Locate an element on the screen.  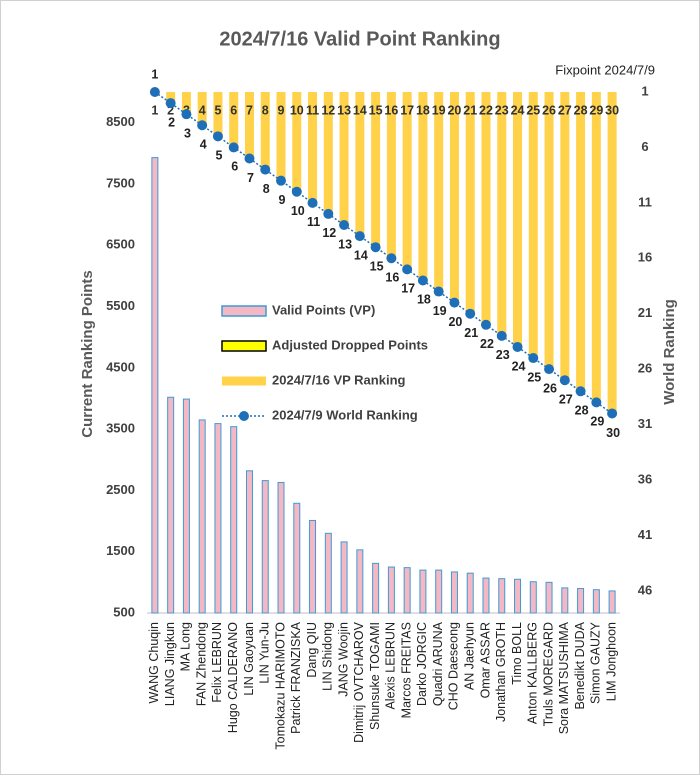
ranking-label: 27 is located at coordinates (566, 400).